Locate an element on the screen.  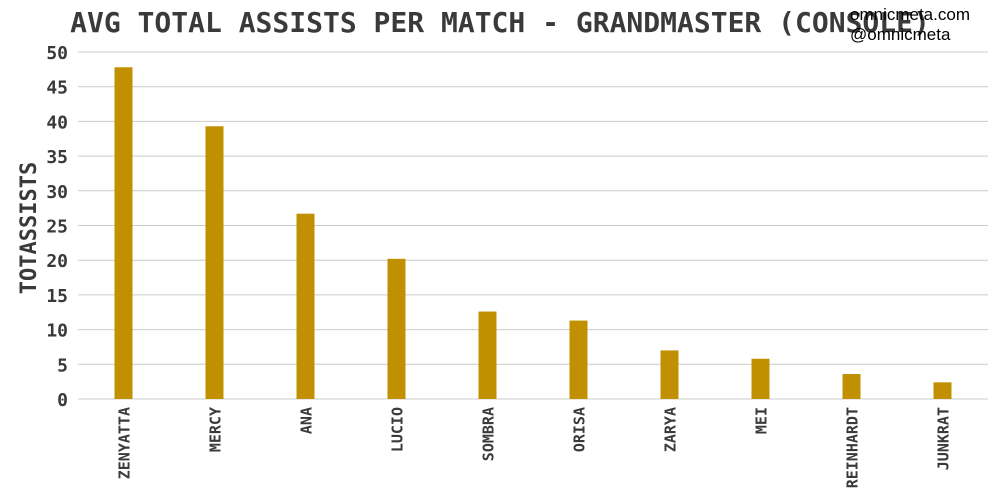
y-tick-label: 5 is located at coordinates (62, 365).